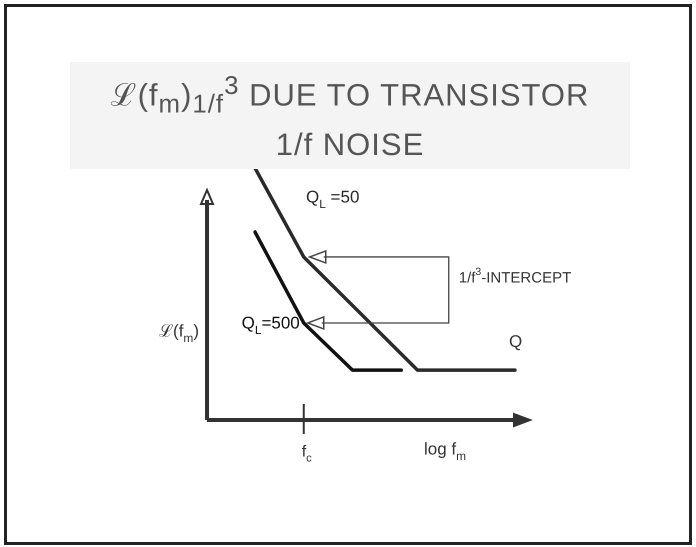 This screenshot has width=696, height=547. I want to click on annotation: Q, so click(515, 341).